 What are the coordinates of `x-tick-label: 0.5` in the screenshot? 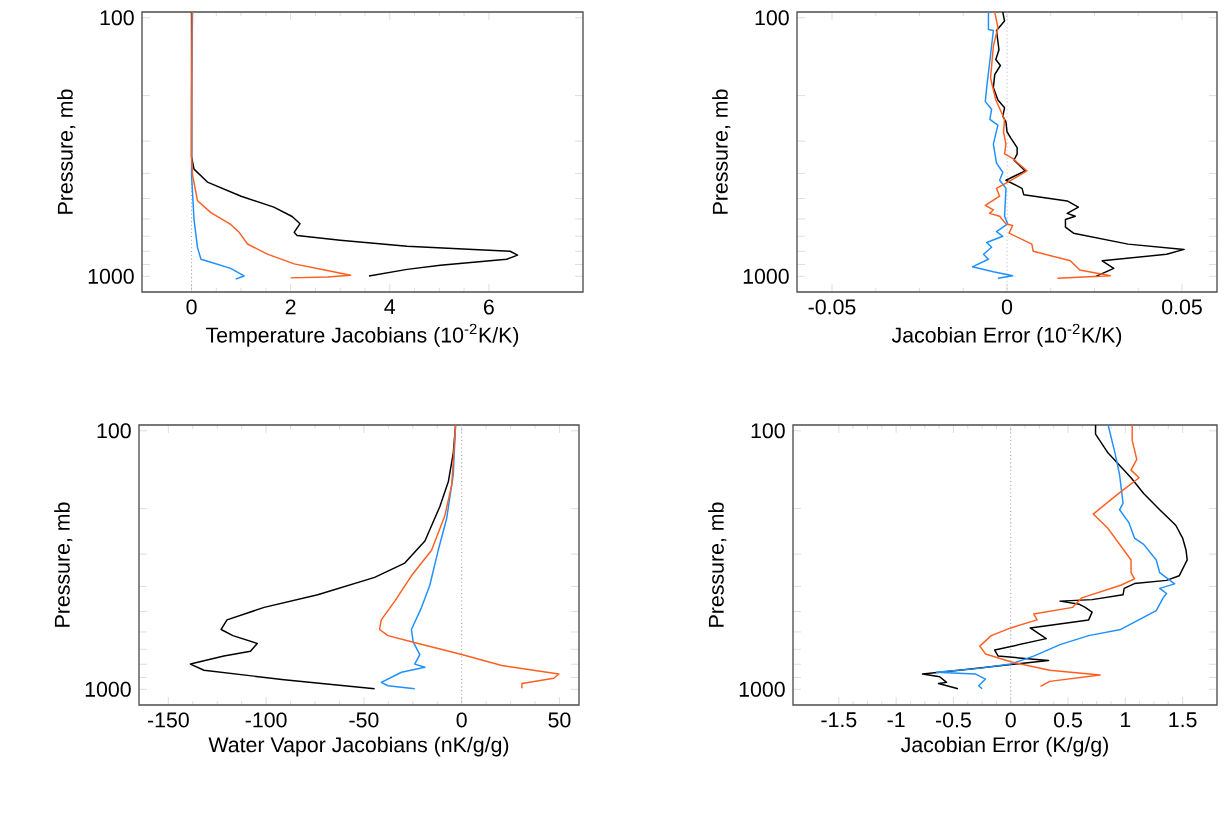 It's located at (1068, 720).